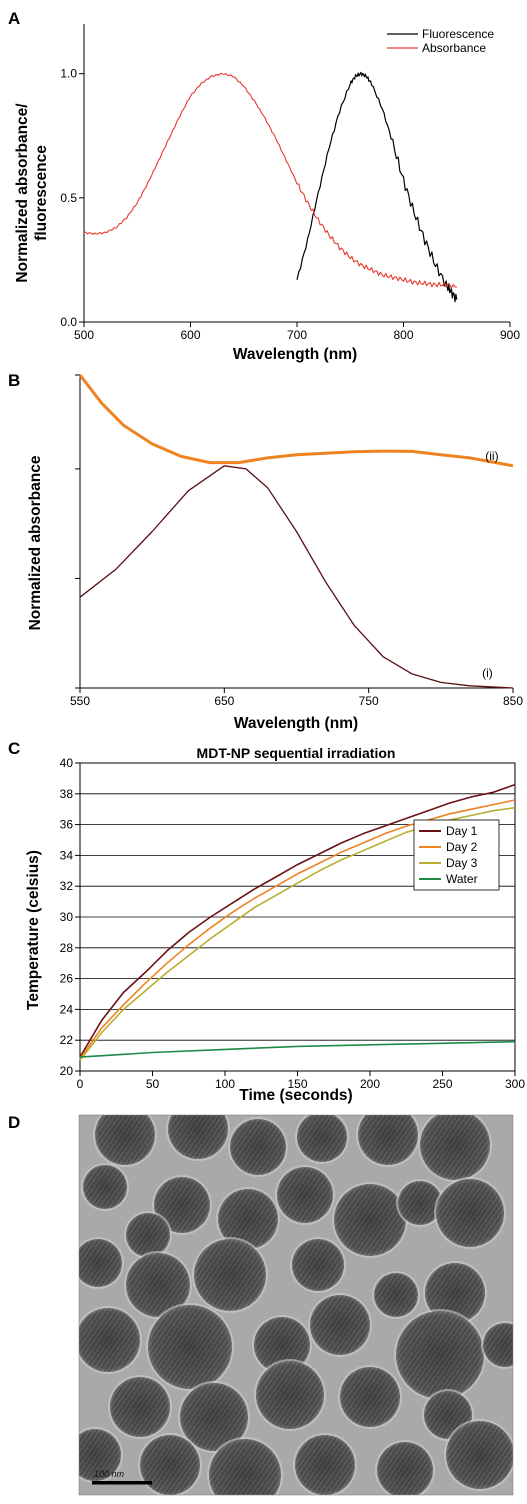  I want to click on x-tick-label: 200, so click(370, 1084).